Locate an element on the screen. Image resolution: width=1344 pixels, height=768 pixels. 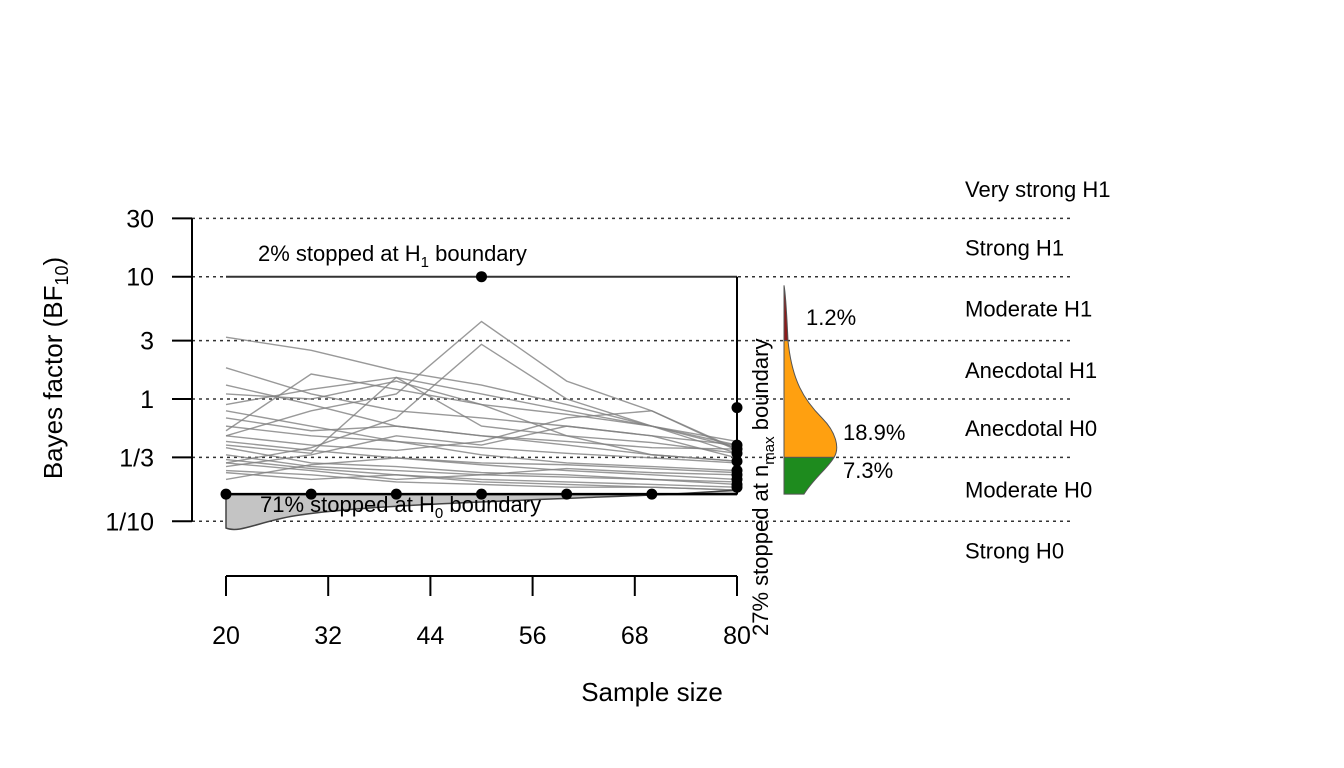
density-h1 is located at coordinates (786, 313).